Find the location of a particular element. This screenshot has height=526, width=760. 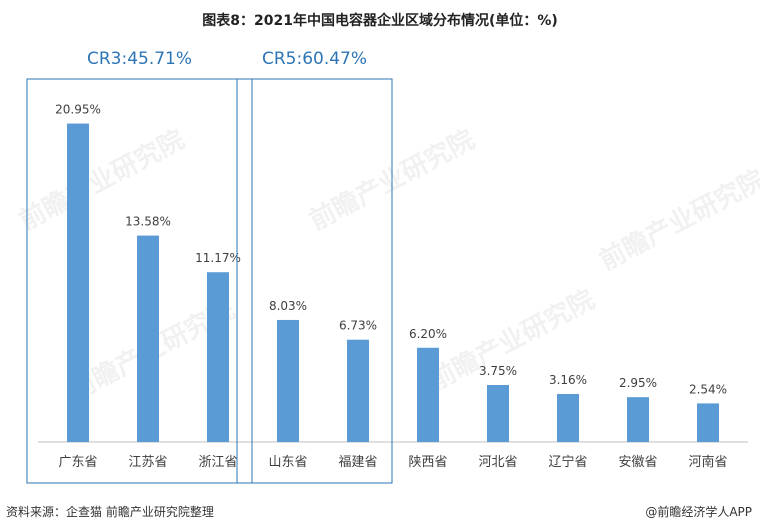

data-label-10: 2.54% is located at coordinates (708, 389).